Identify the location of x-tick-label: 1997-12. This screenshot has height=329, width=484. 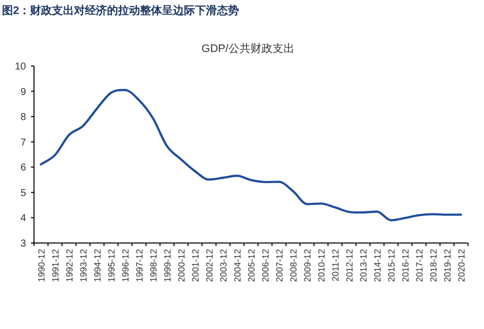
(139, 265).